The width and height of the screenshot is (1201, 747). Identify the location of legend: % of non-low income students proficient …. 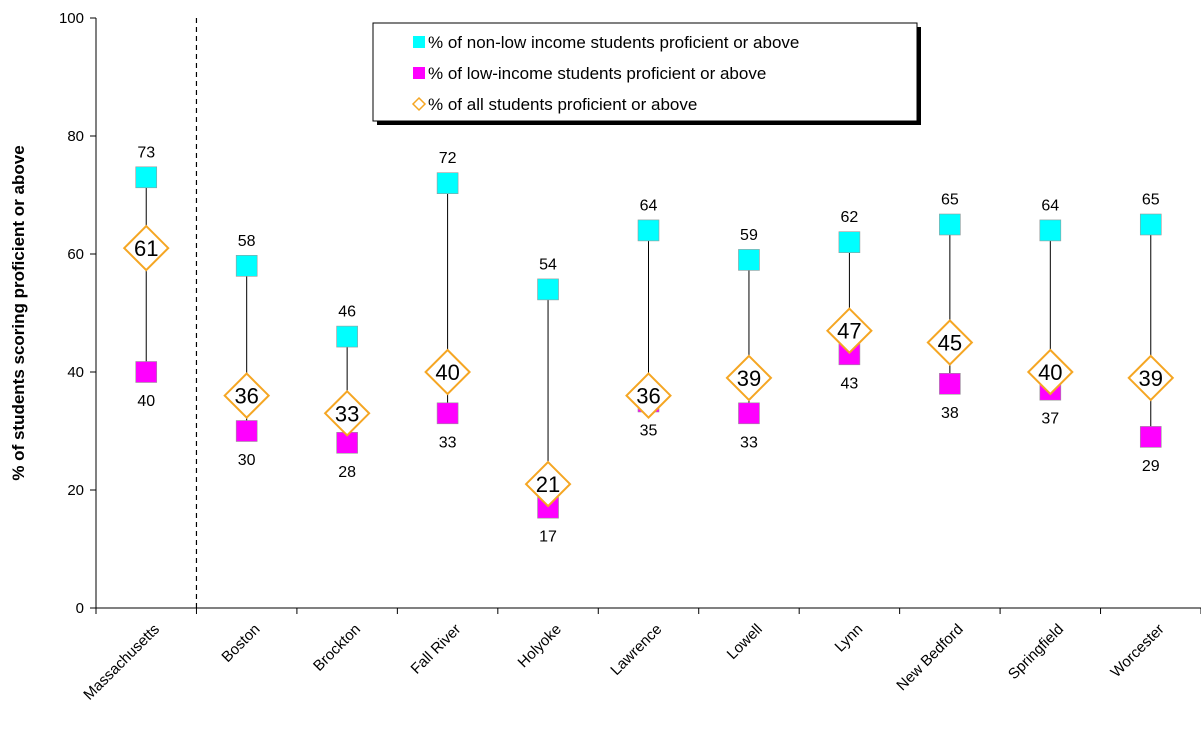
(646, 73).